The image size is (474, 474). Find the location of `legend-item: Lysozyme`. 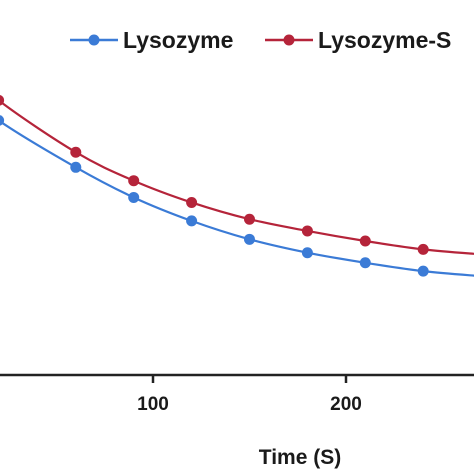

legend-item: Lysozyme is located at coordinates (151, 40).